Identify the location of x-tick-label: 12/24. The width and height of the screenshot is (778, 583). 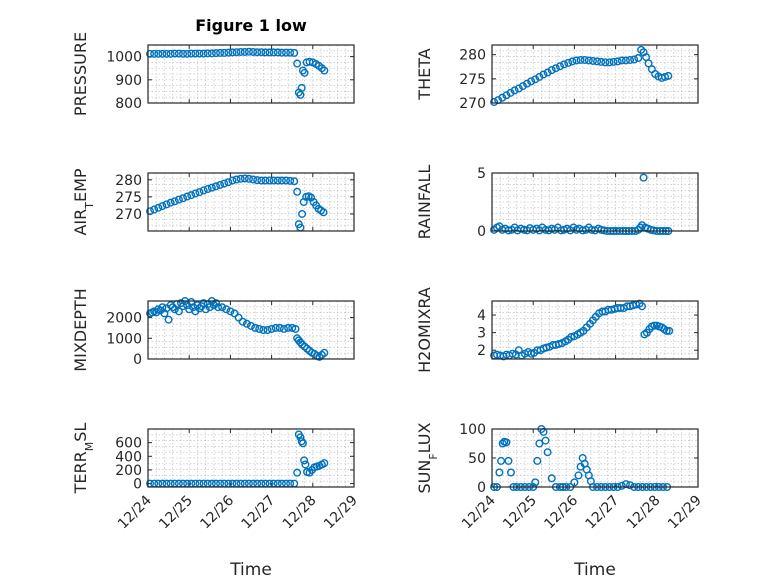
(479, 512).